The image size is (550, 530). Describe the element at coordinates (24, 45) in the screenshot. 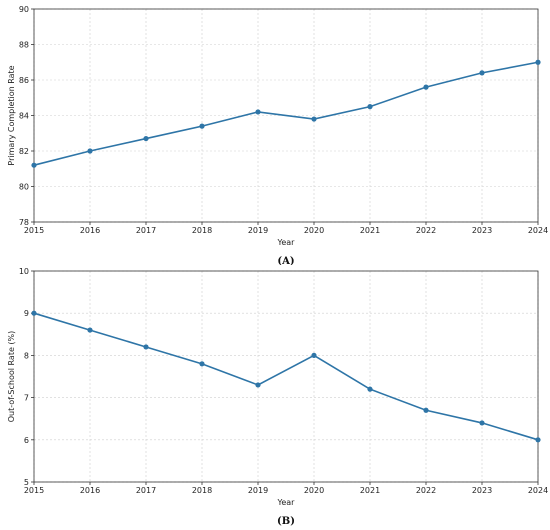

I see `y-tick-label: 88` at that location.